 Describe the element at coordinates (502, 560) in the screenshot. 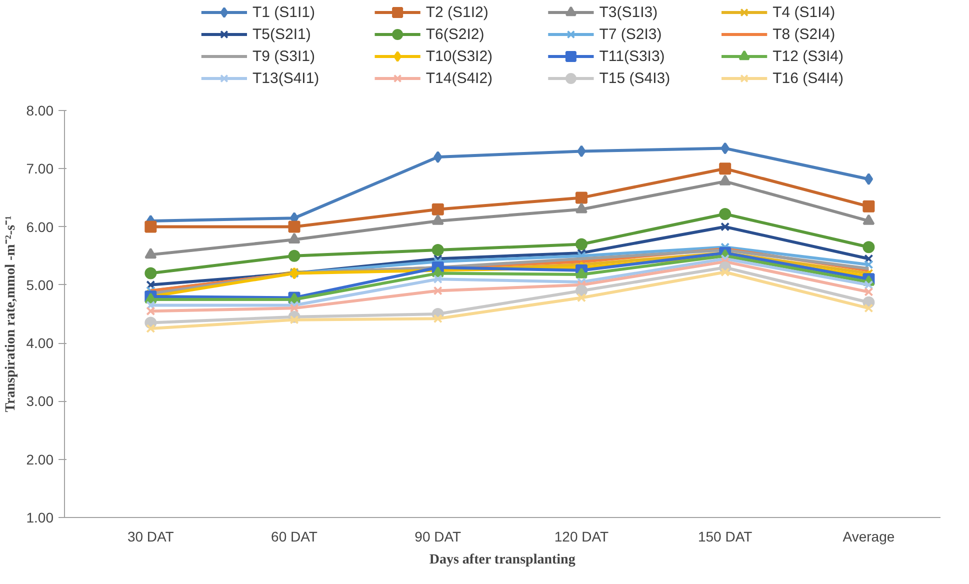

I see `x-axis-title: Days after transplanting` at that location.